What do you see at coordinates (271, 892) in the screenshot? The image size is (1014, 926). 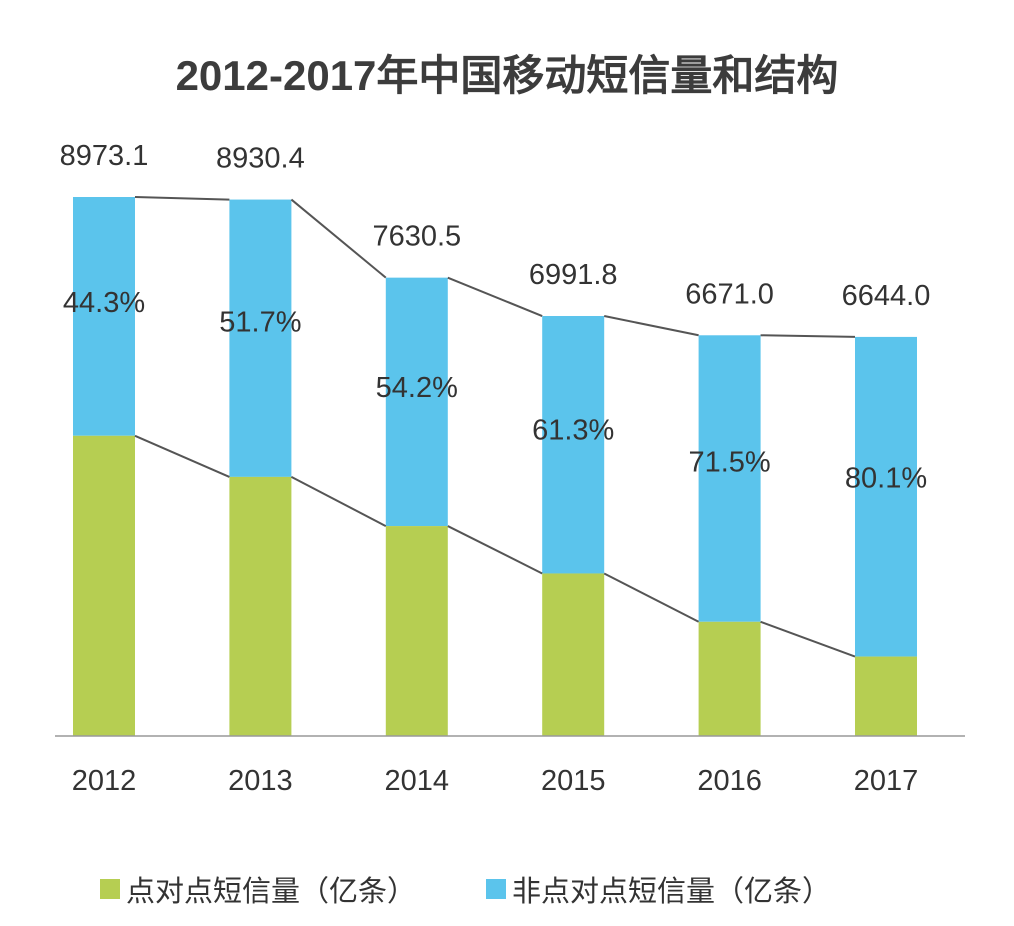 I see `legend-label-p2p: 点对点短信量（亿条）` at bounding box center [271, 892].